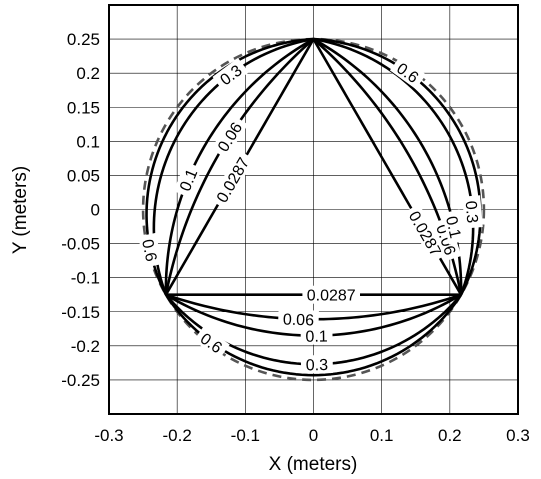 Image resolution: width=541 pixels, height=479 pixels. I want to click on y-tick-label: -0.2, so click(85, 346).